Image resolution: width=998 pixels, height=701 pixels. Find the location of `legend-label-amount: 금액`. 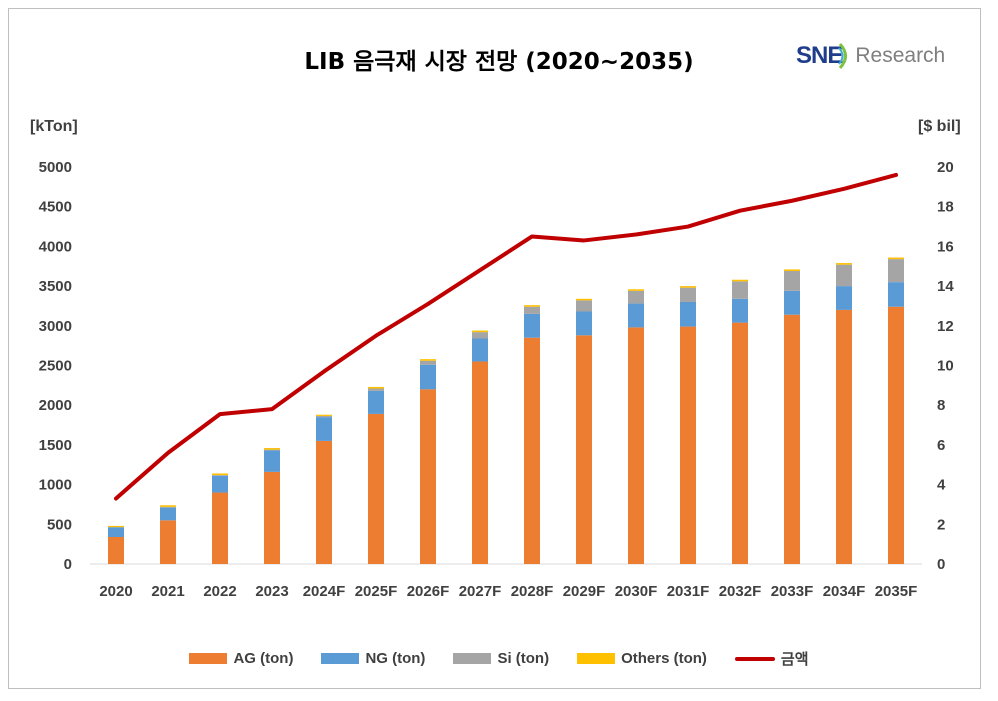

legend-label-amount: 금액 is located at coordinates (794, 659).